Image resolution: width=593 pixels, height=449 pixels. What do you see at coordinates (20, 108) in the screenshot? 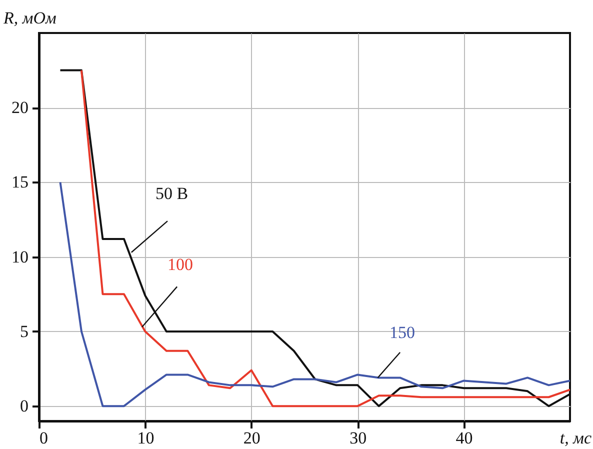
I see `y-tick-label: 20` at bounding box center [20, 108].